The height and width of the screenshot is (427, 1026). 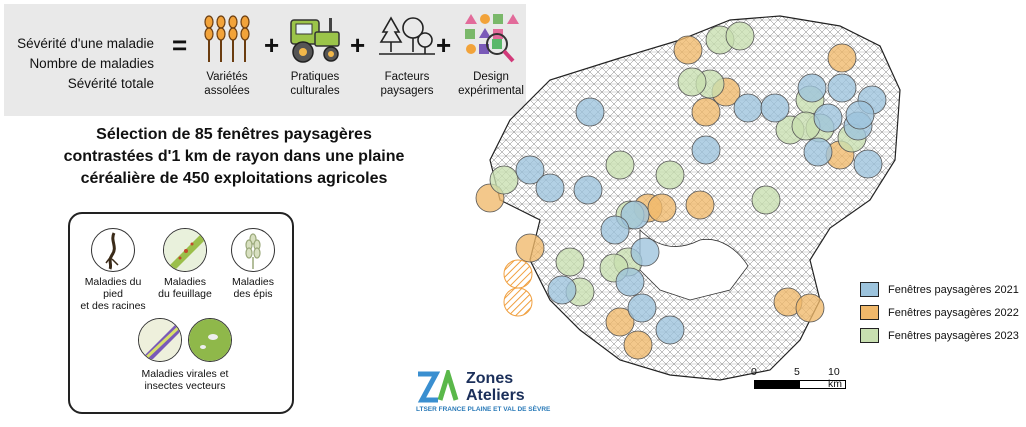 I want to click on severity-line: Nombre de maladies, so click(x=91, y=63).